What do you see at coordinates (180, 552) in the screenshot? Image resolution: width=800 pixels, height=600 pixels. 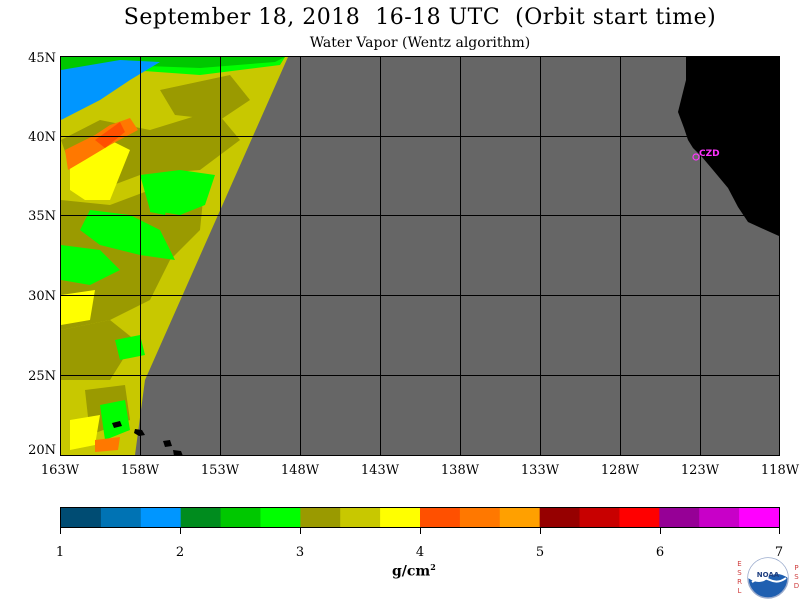 I see `colorbar-tick-label: 2` at bounding box center [180, 552].